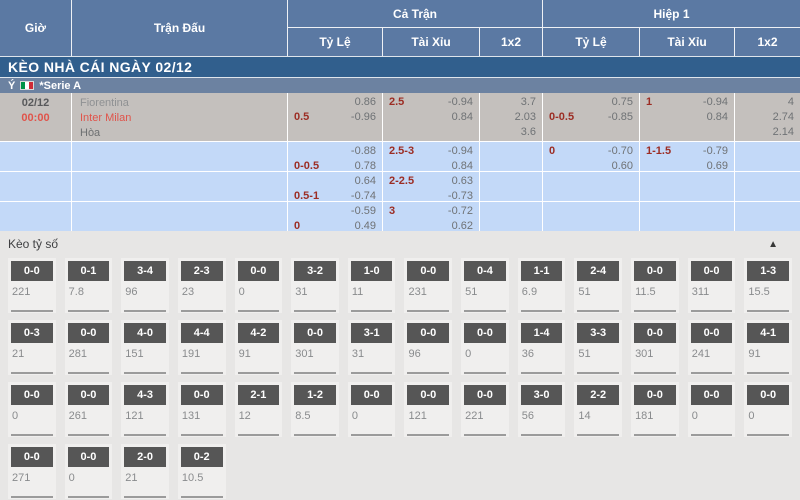 The image size is (800, 500). Describe the element at coordinates (335, 216) in the screenshot. I see `full-time-handicap-odds: -0.59 0 0.49` at that location.